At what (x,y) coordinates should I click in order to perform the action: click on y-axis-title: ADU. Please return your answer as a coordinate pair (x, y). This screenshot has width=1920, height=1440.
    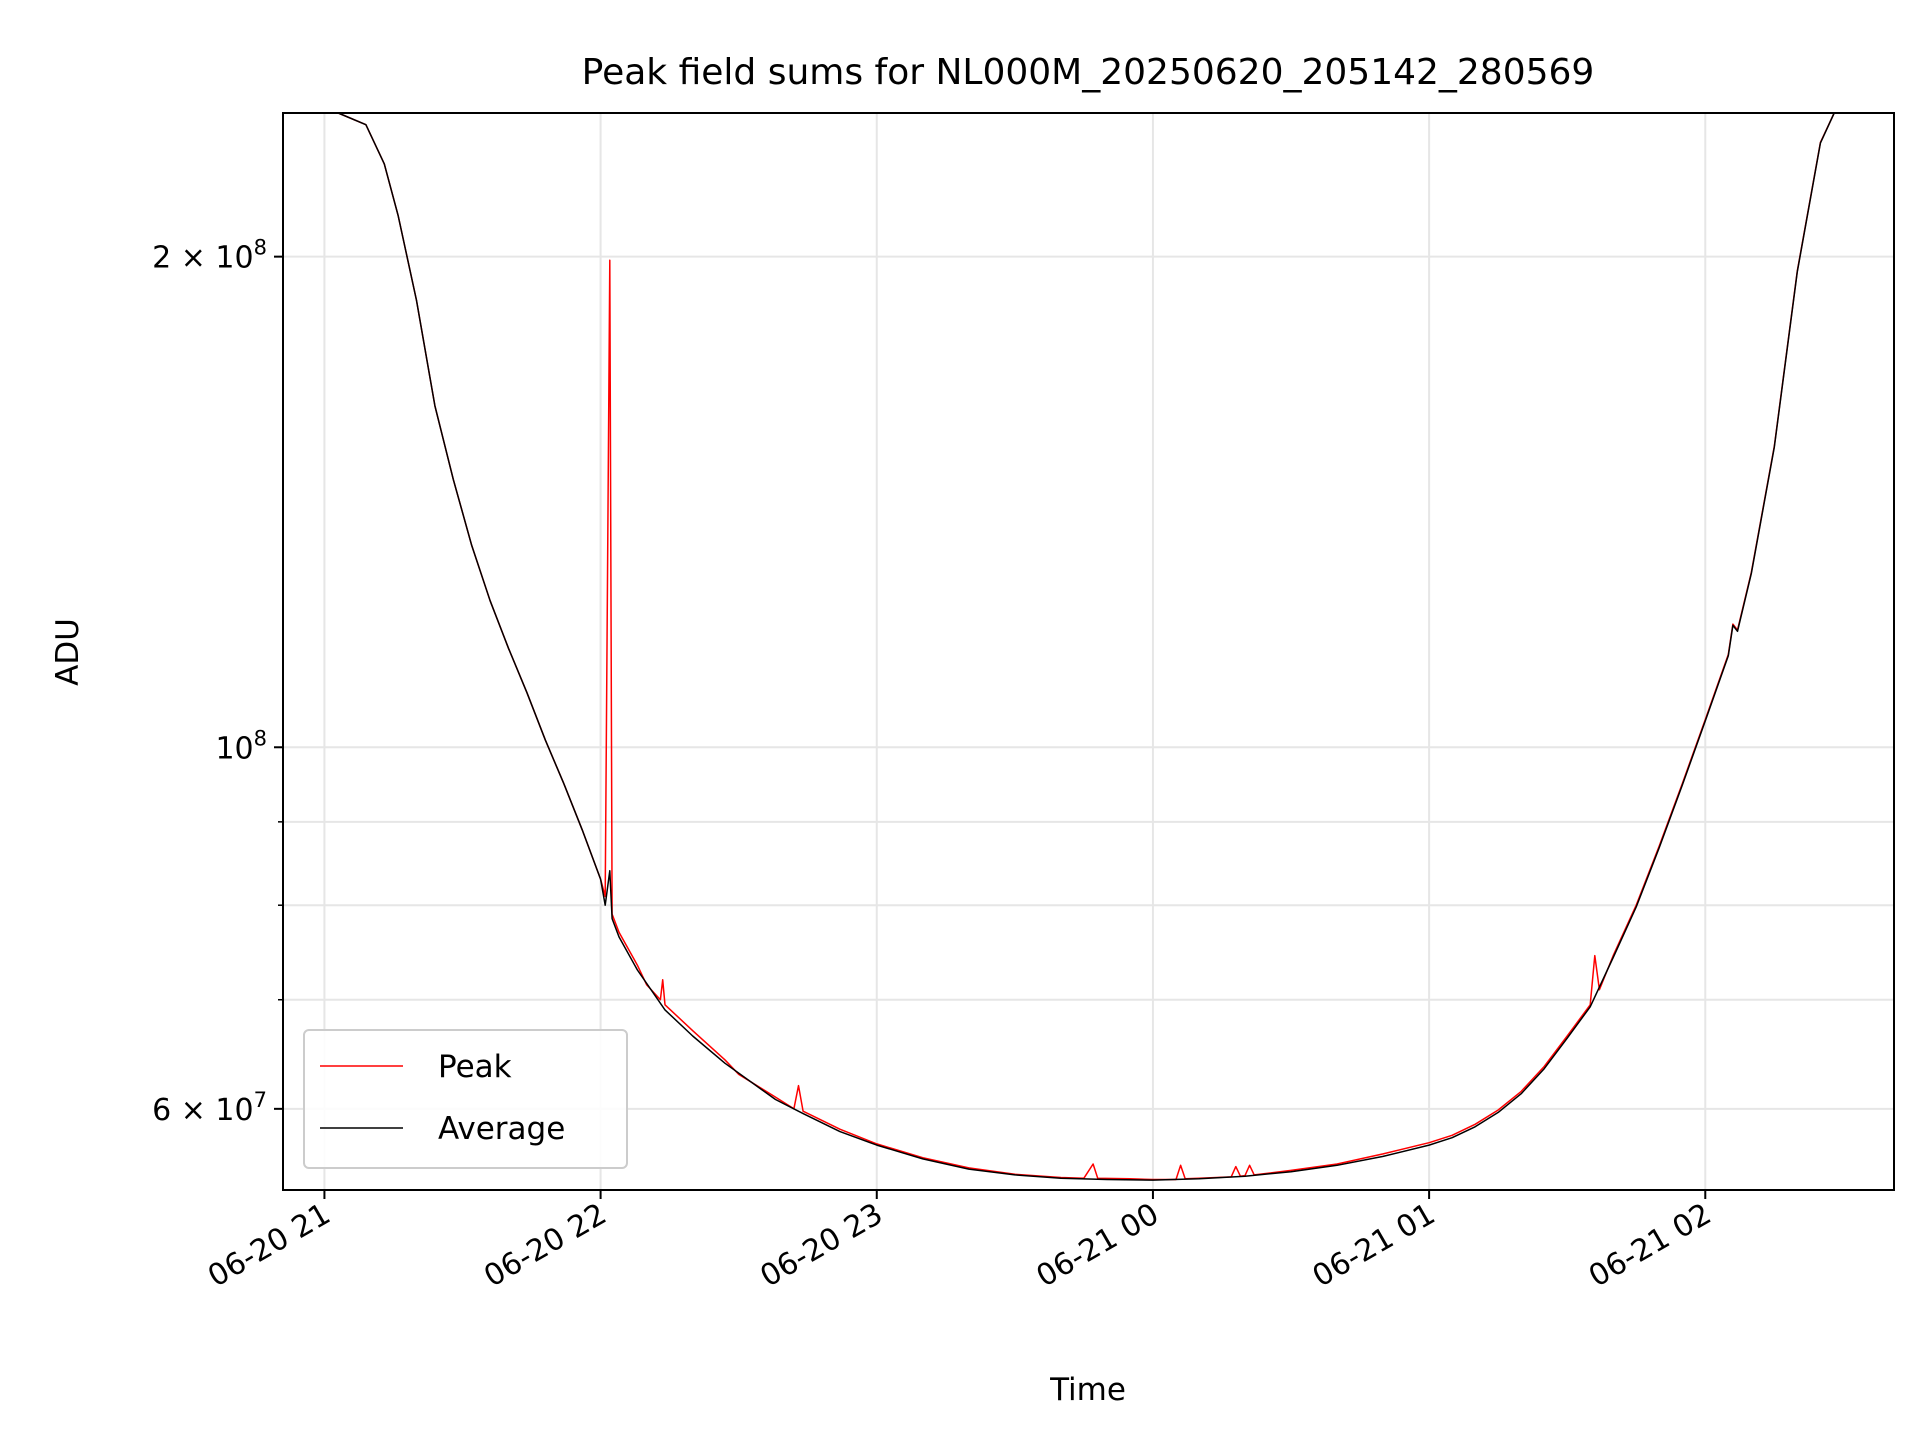
    Looking at the image, I should click on (68, 652).